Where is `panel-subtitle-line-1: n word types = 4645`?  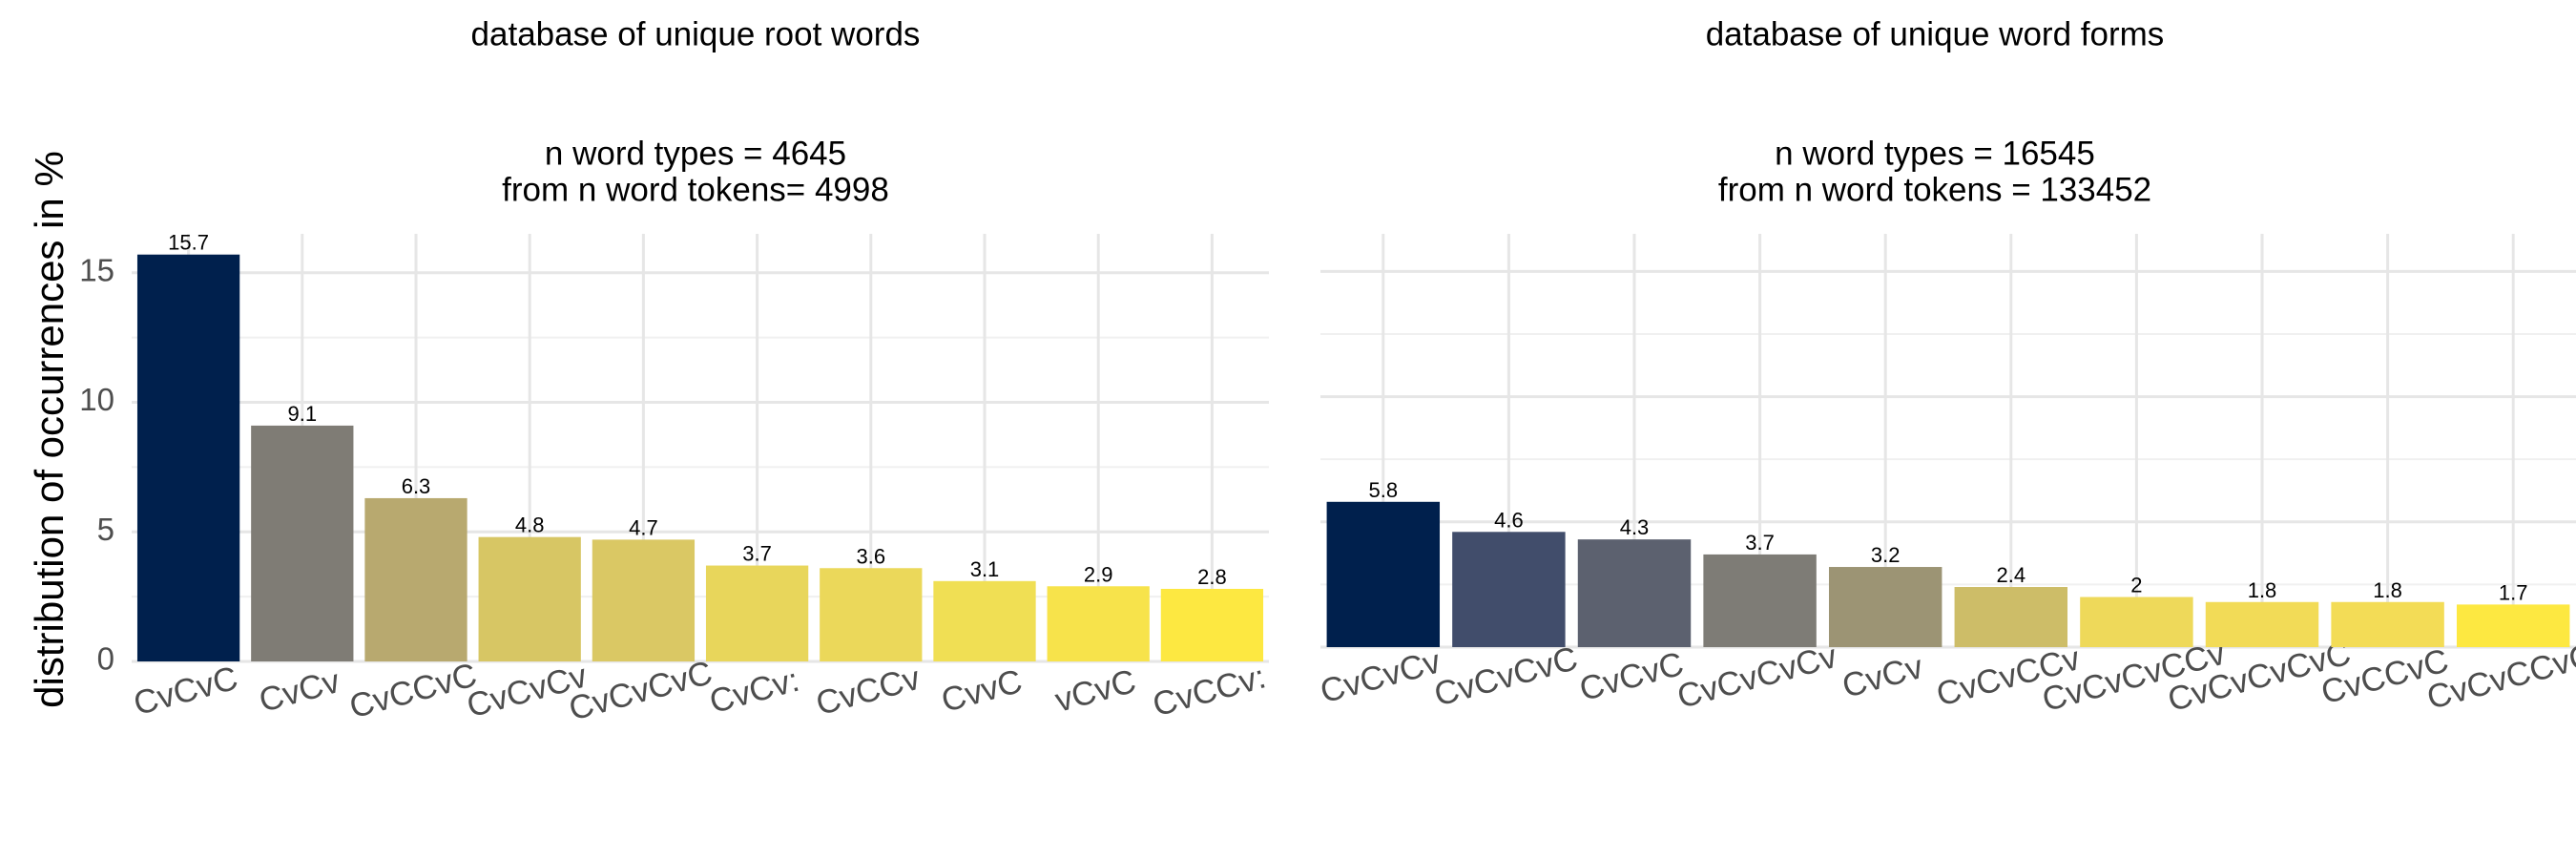
panel-subtitle-line-1: n word types = 4645 is located at coordinates (695, 153).